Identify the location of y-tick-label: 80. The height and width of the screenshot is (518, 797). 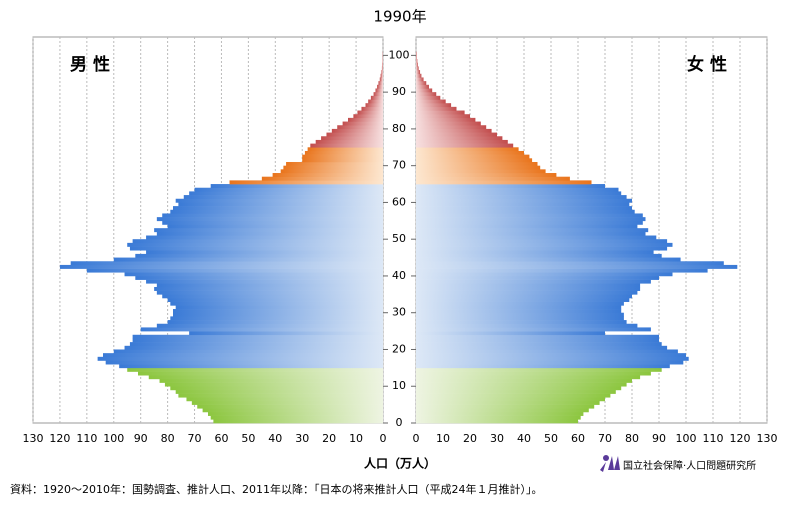
(399, 128).